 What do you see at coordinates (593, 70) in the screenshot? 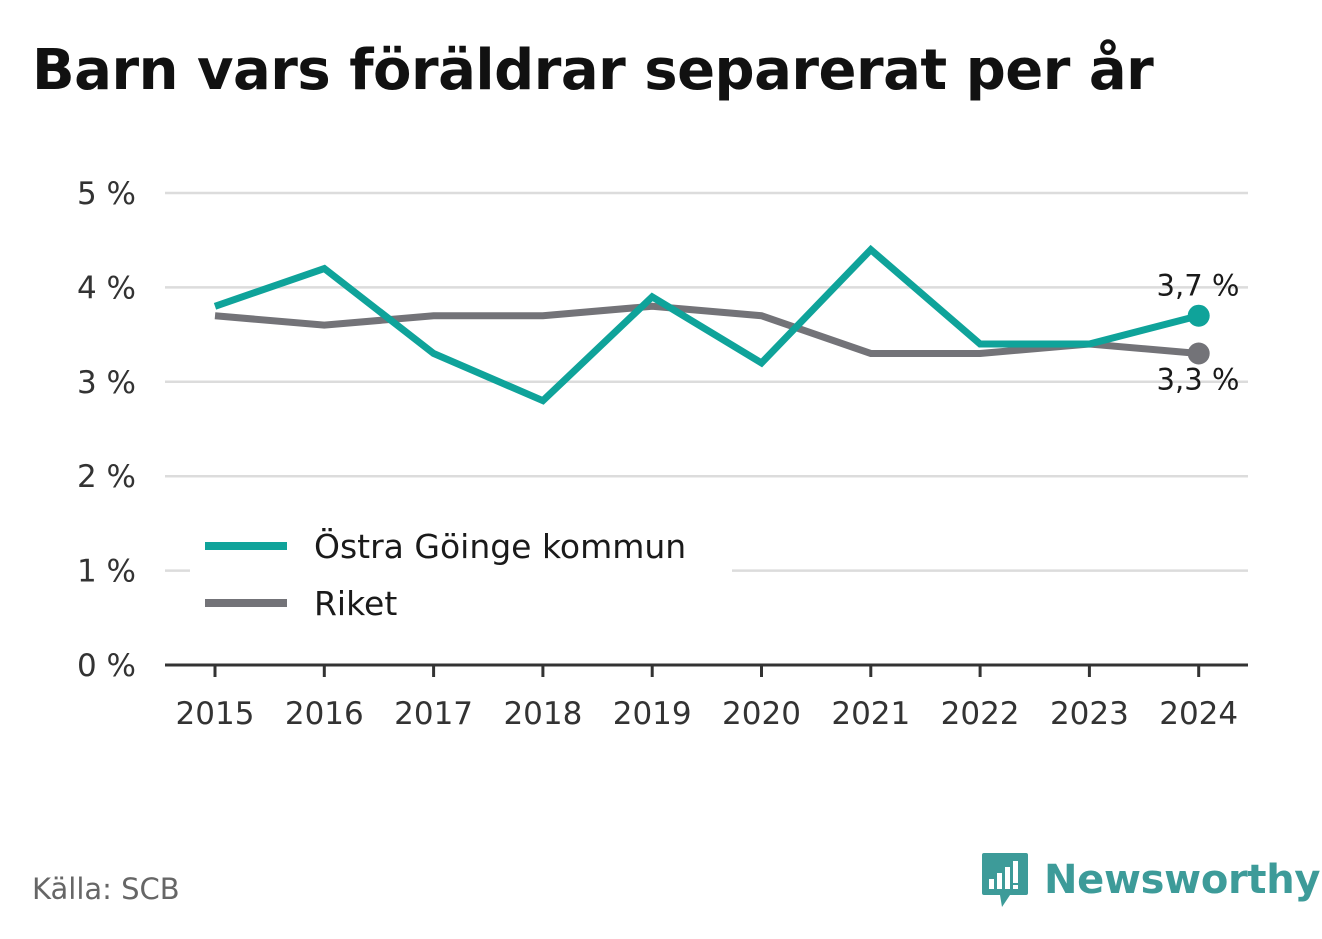
I see `chart-title: Barn vars föräldrar separerat per år` at bounding box center [593, 70].